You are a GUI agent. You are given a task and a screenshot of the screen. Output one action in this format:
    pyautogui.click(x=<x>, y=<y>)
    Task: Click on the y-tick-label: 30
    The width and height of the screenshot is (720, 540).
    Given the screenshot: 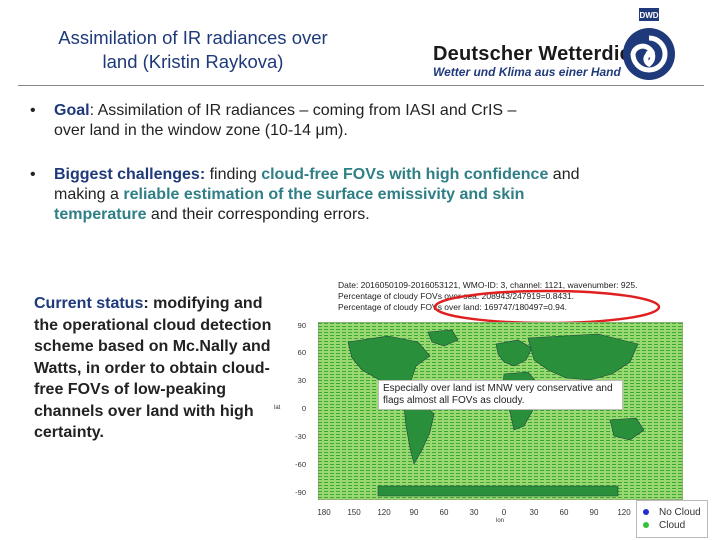 What is the action you would take?
    pyautogui.click(x=301, y=380)
    